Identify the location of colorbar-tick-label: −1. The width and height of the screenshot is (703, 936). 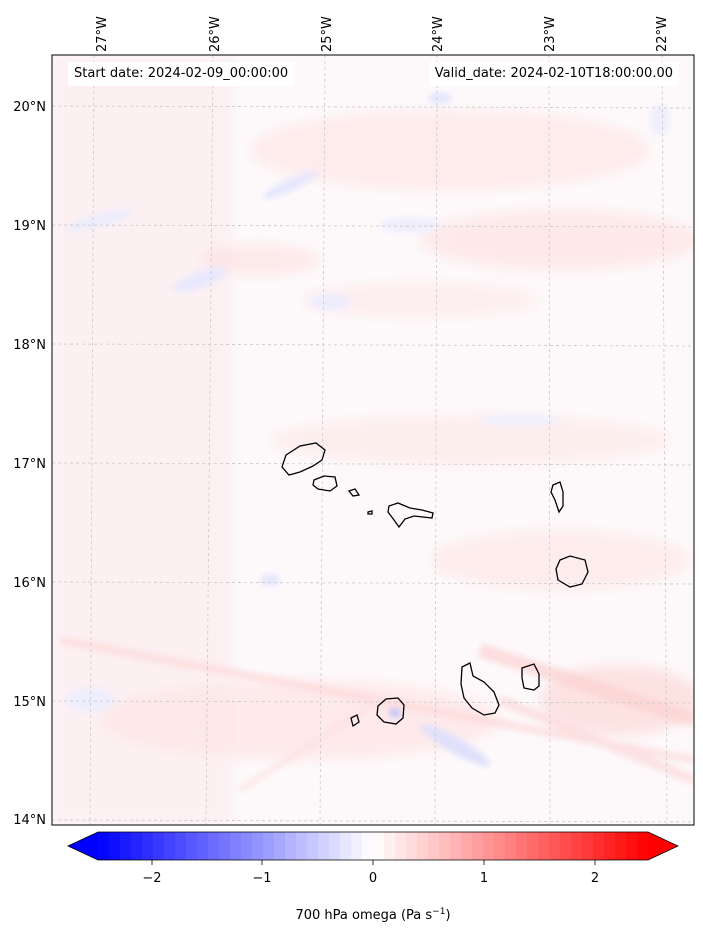
(261, 878).